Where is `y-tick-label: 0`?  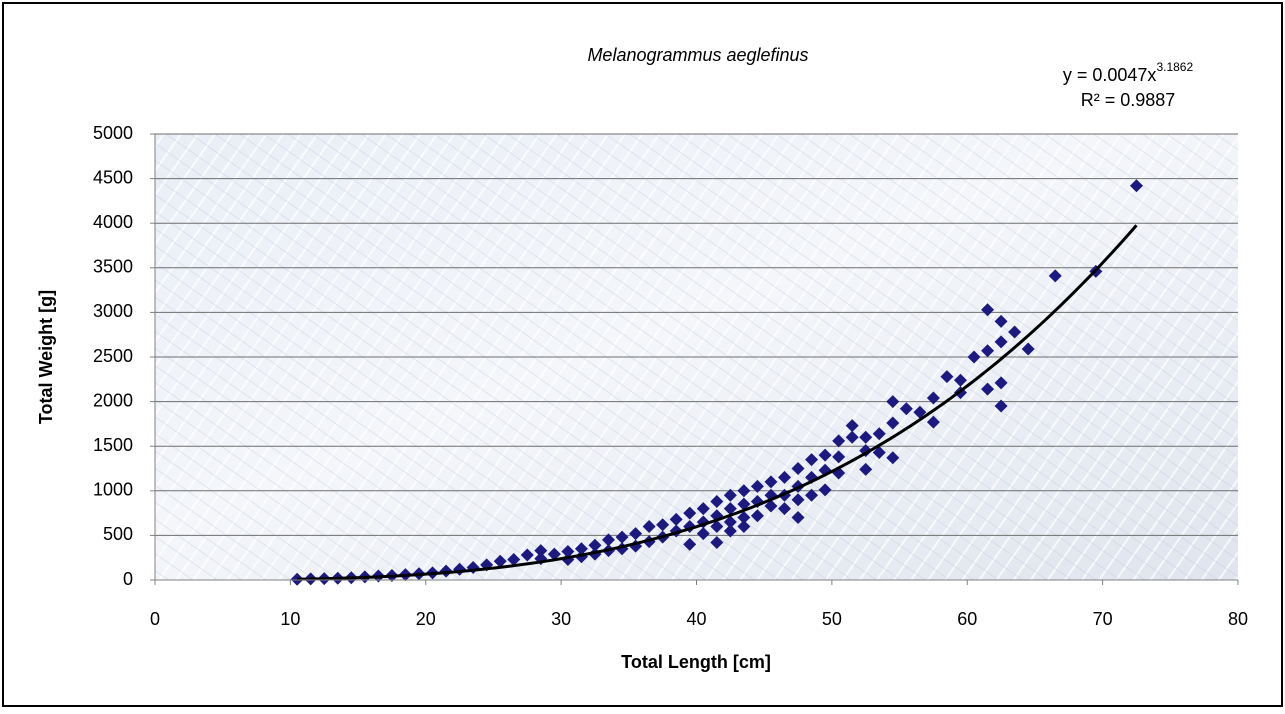
y-tick-label: 0 is located at coordinates (128, 579).